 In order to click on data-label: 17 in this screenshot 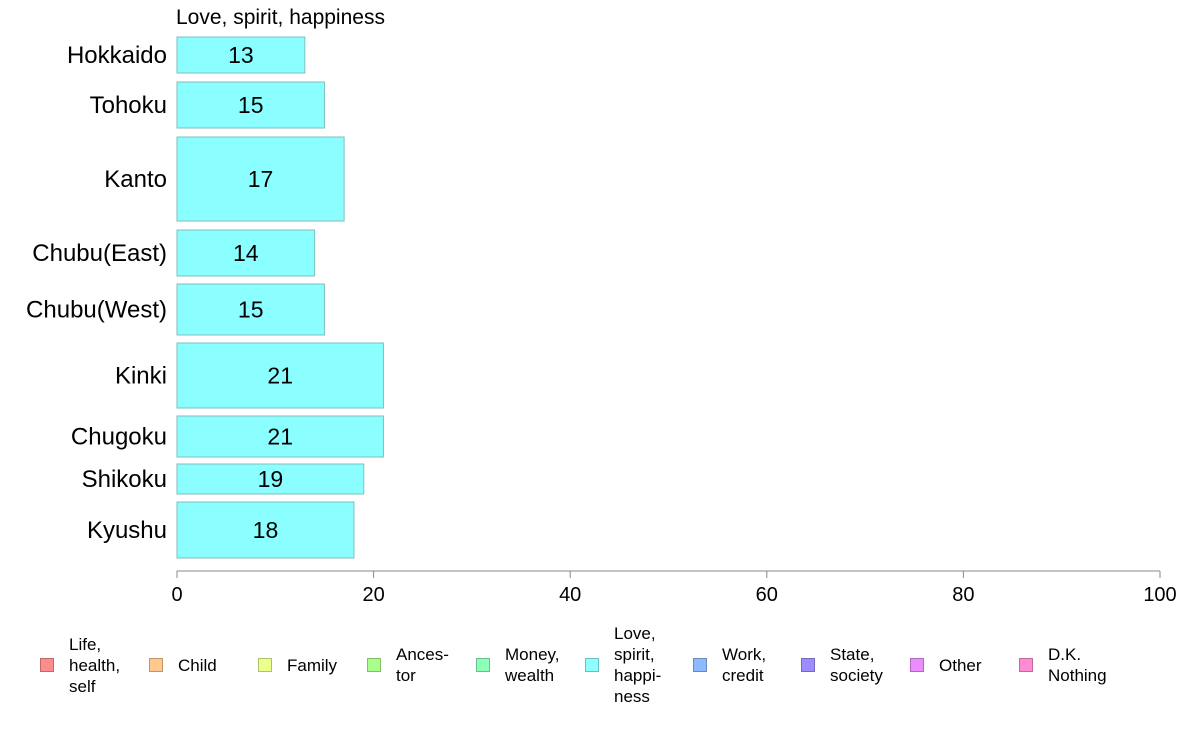, I will do `click(261, 179)`.